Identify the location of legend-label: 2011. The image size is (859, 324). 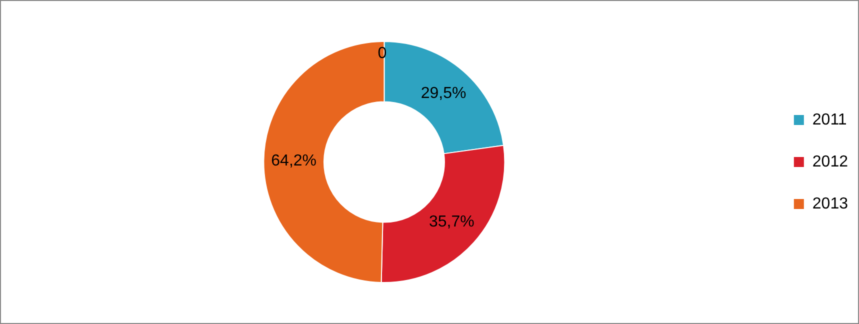
(829, 119).